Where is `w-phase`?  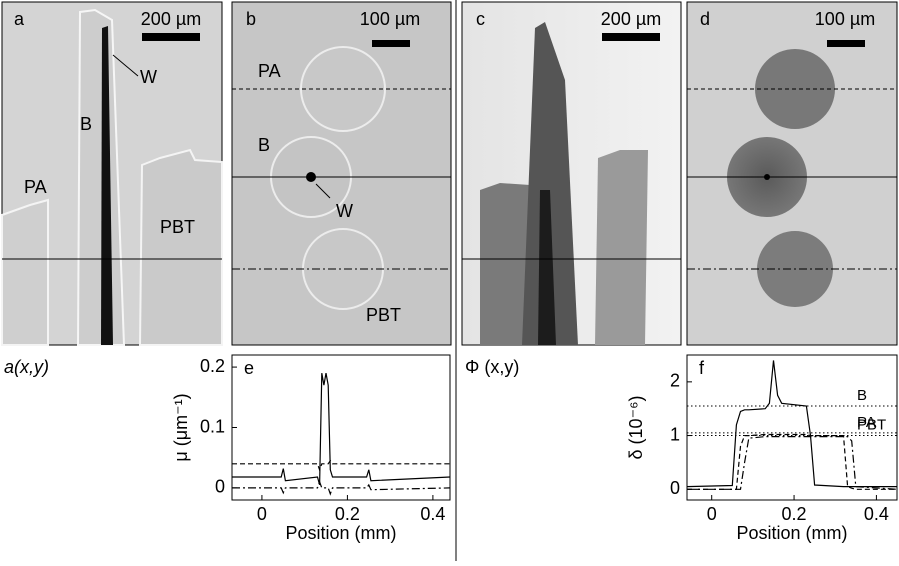 w-phase is located at coordinates (547, 267).